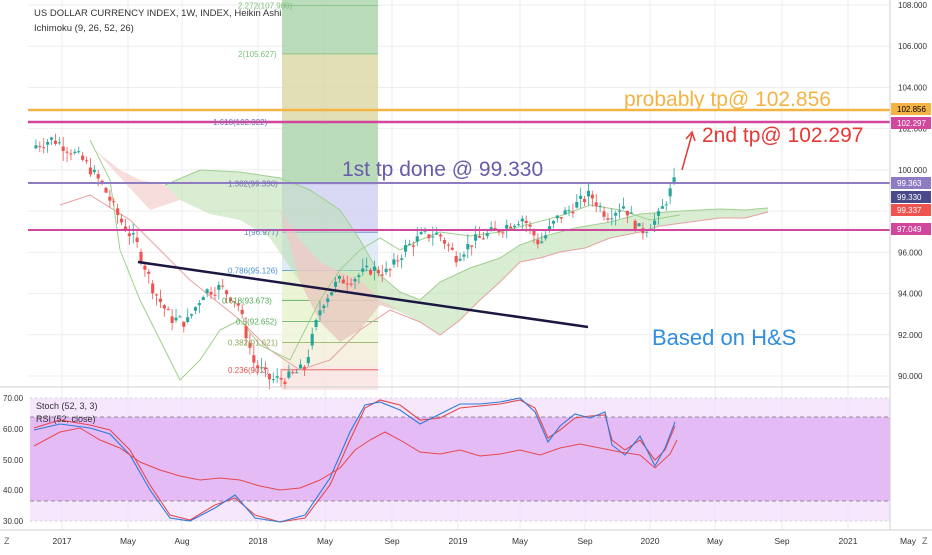 The width and height of the screenshot is (932, 555). I want to click on fib-label: 0.382(91.621), so click(253, 343).